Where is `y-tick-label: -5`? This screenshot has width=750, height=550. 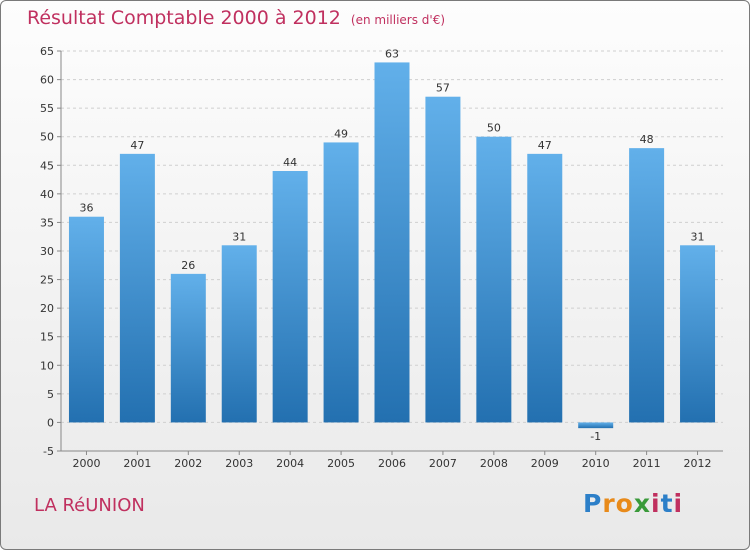
y-tick-label: -5 is located at coordinates (48, 451).